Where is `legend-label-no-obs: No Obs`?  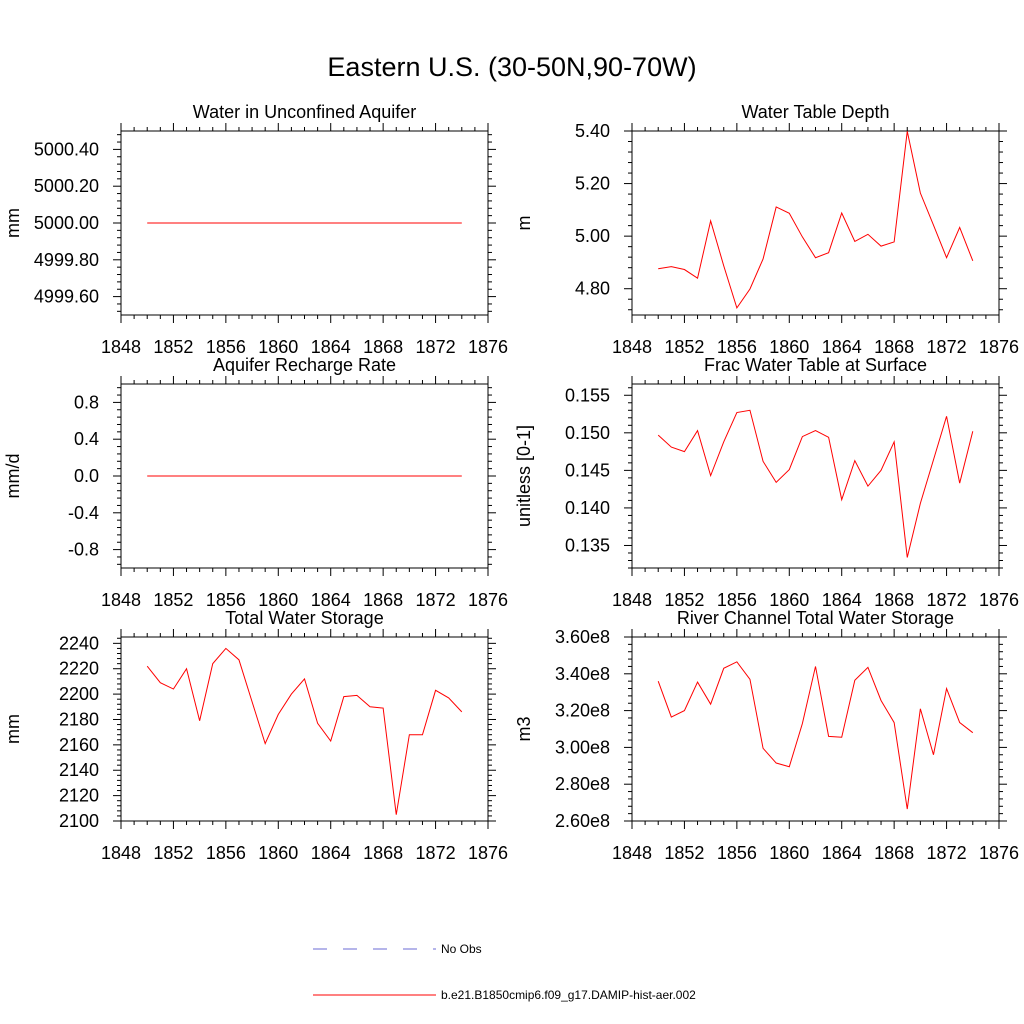 legend-label-no-obs: No Obs is located at coordinates (461, 949).